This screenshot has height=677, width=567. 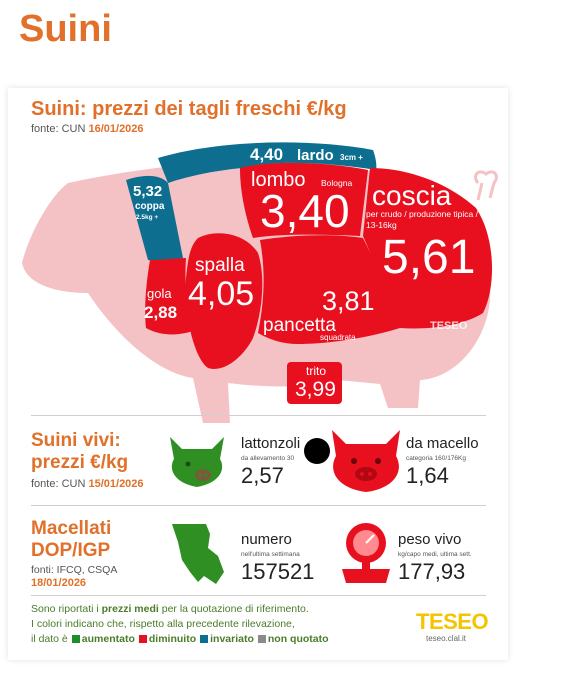 I want to click on live-source-date: 15/01/2026, so click(x=116, y=484).